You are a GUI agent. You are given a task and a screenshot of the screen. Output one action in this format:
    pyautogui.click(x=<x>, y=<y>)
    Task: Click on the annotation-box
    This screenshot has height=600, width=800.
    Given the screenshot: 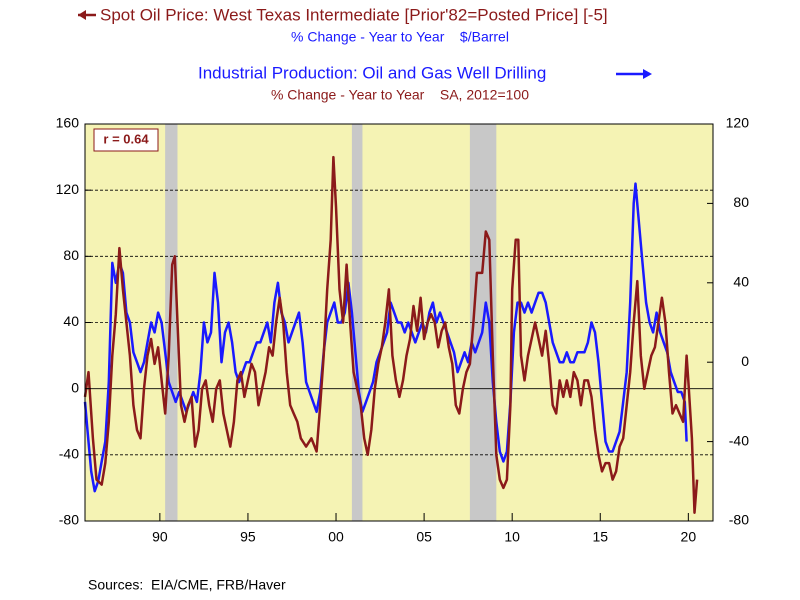 What is the action you would take?
    pyautogui.click(x=126, y=140)
    